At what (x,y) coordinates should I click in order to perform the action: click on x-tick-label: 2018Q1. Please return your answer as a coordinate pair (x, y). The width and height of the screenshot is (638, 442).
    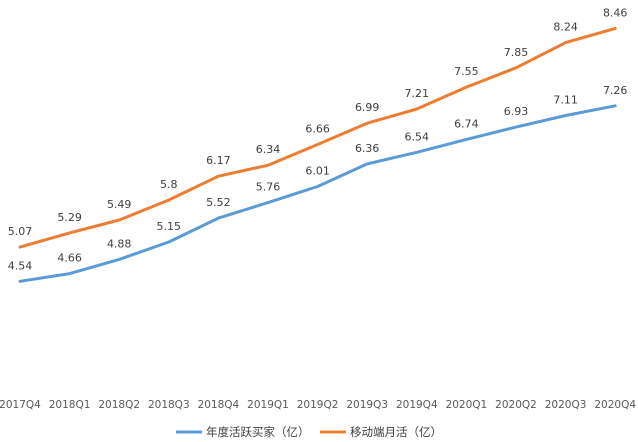
    Looking at the image, I should click on (70, 405).